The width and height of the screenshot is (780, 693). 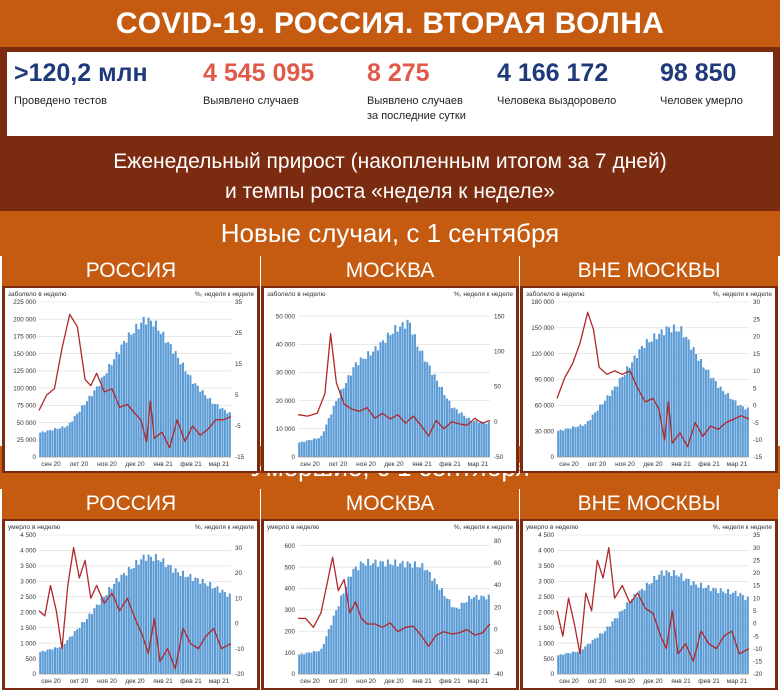 What do you see at coordinates (569, 681) in the screenshot?
I see `x-tick-label: сен 20` at bounding box center [569, 681].